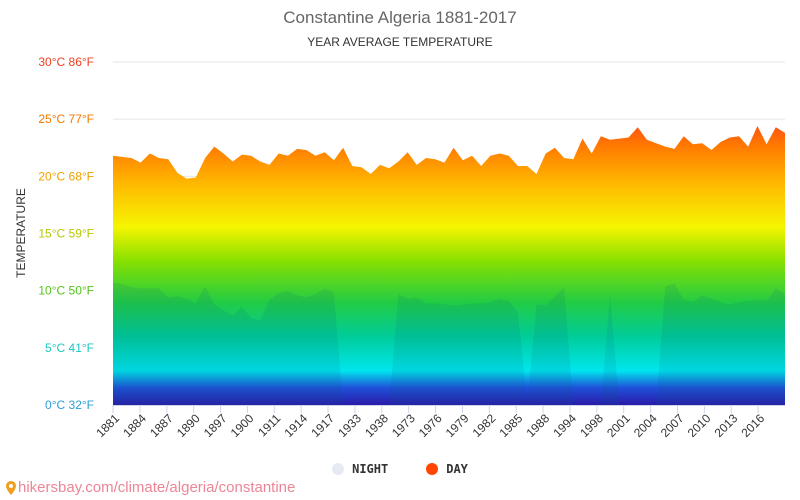 The width and height of the screenshot is (800, 500). Describe the element at coordinates (69, 348) in the screenshot. I see `y-tick-label: 5°C 41°F` at that location.